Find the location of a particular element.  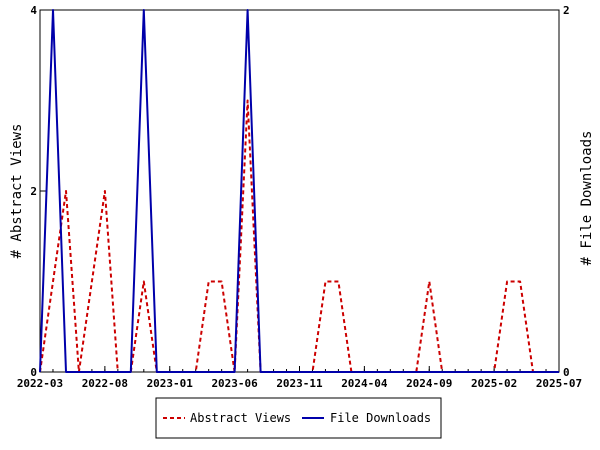

y-right-tick-label: 0 is located at coordinates (566, 372).